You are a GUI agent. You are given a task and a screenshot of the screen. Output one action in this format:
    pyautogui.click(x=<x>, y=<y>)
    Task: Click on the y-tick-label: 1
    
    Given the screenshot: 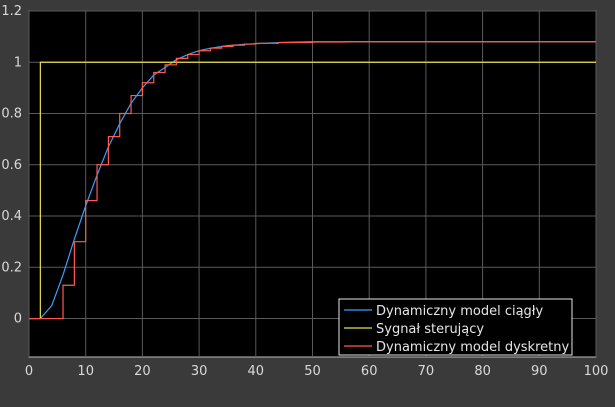 What is the action you would take?
    pyautogui.click(x=18, y=62)
    